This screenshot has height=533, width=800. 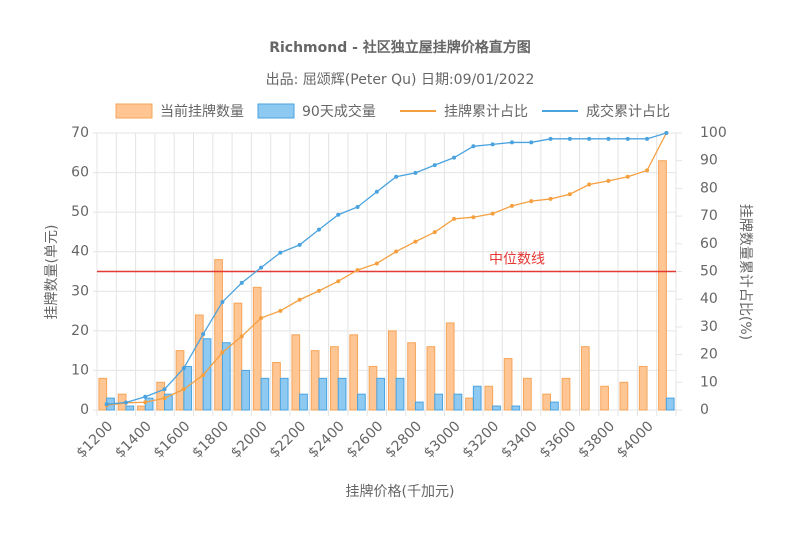 What do you see at coordinates (210, 439) in the screenshot?
I see `x-tick-label: $1800` at bounding box center [210, 439].